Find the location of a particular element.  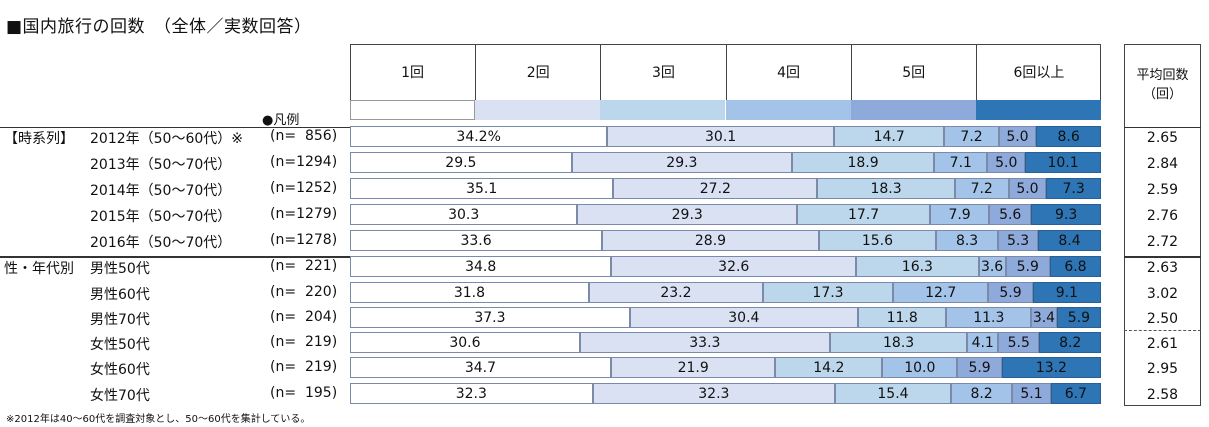

average-value: 2.63 is located at coordinates (1162, 268).